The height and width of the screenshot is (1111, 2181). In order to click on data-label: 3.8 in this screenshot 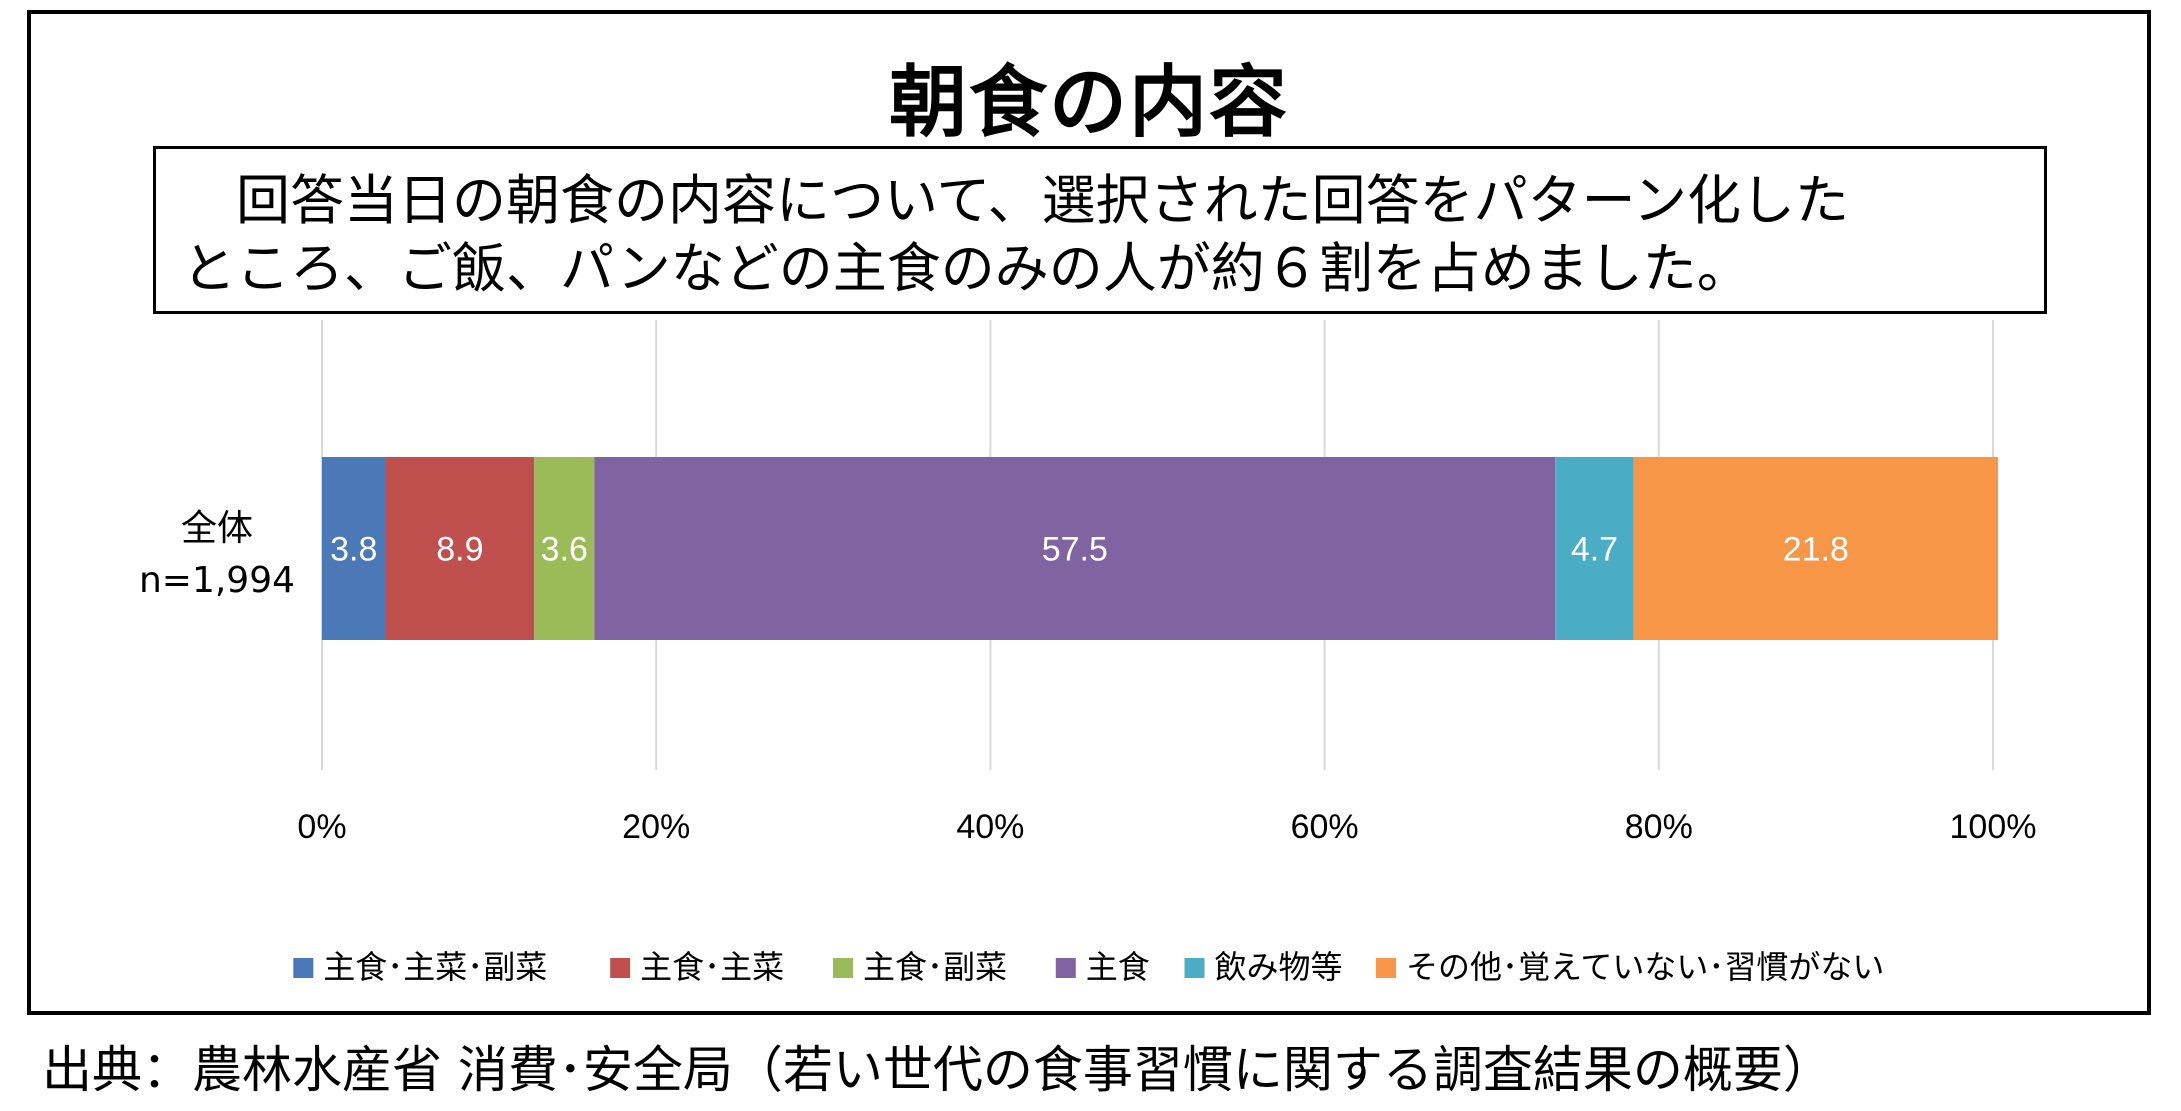, I will do `click(353, 550)`.